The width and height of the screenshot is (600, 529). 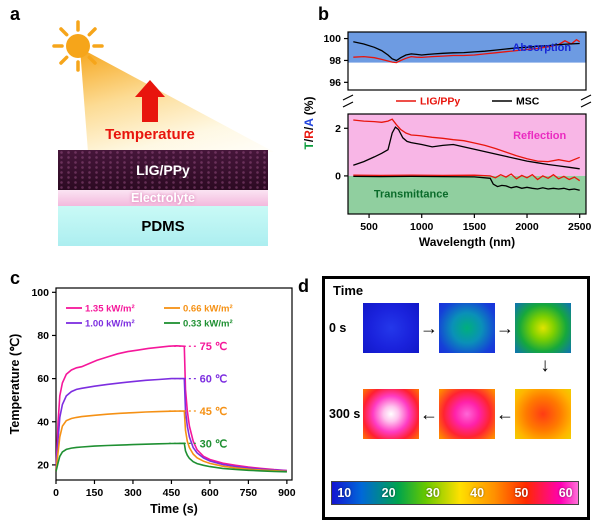 I want to click on y-axis-label: T/R/A (%), so click(x=309, y=123).